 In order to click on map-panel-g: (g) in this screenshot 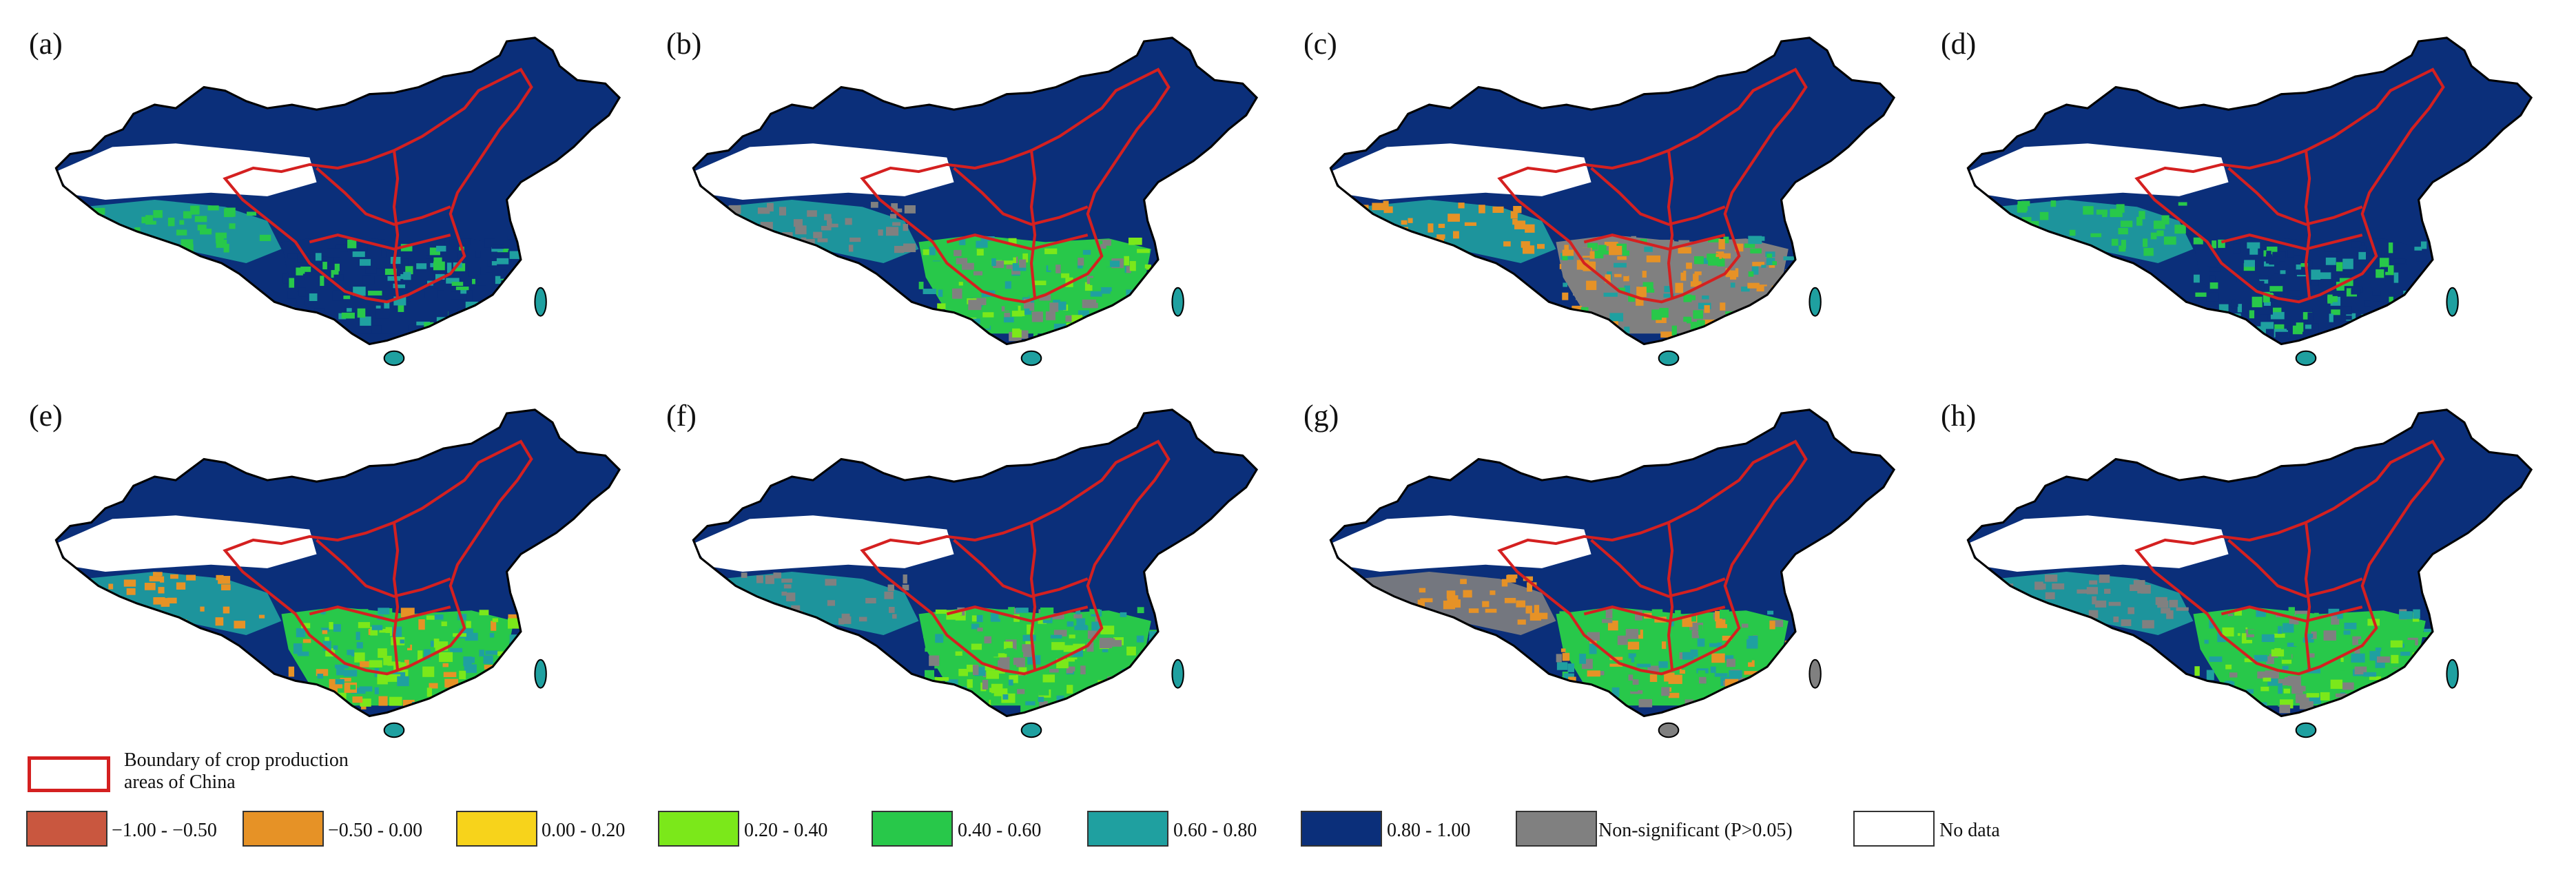, I will do `click(1605, 572)`.